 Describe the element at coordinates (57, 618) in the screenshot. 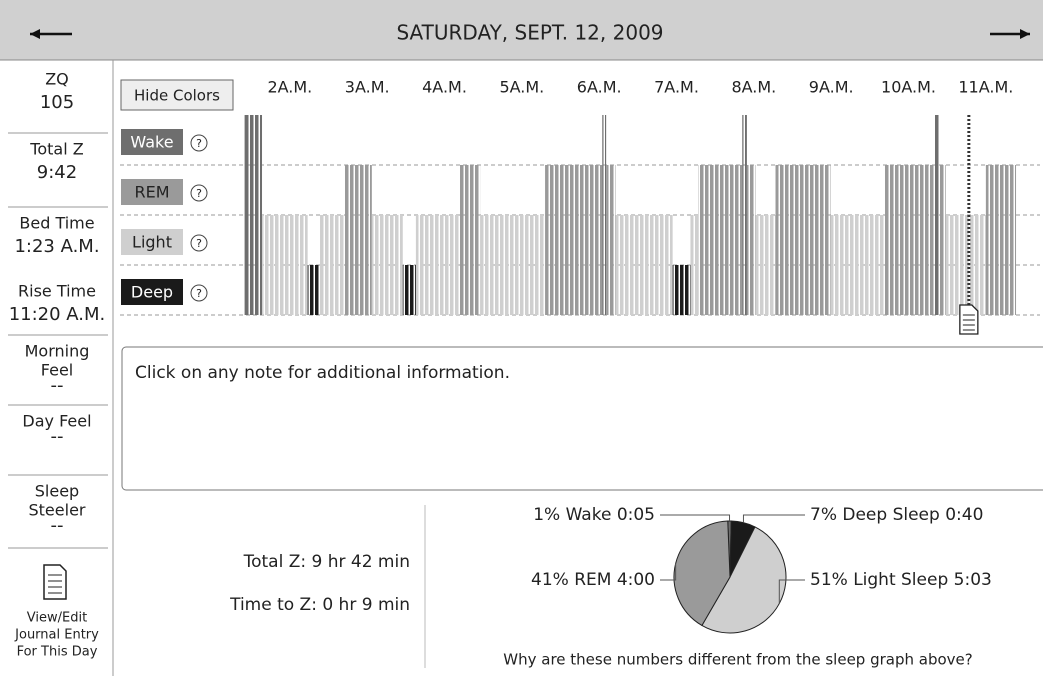

I see `journal-link: View/Edit` at that location.